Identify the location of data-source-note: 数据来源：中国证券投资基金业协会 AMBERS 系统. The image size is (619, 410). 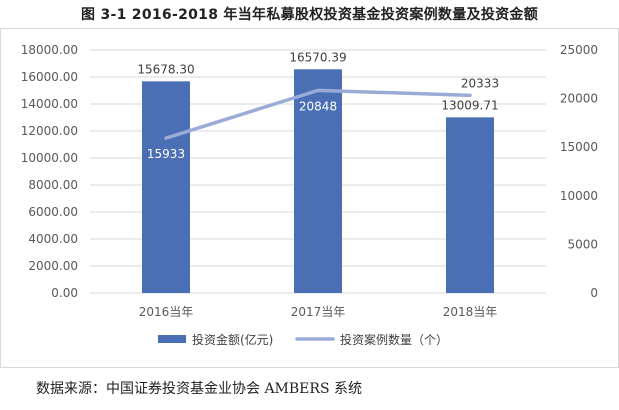
(199, 389).